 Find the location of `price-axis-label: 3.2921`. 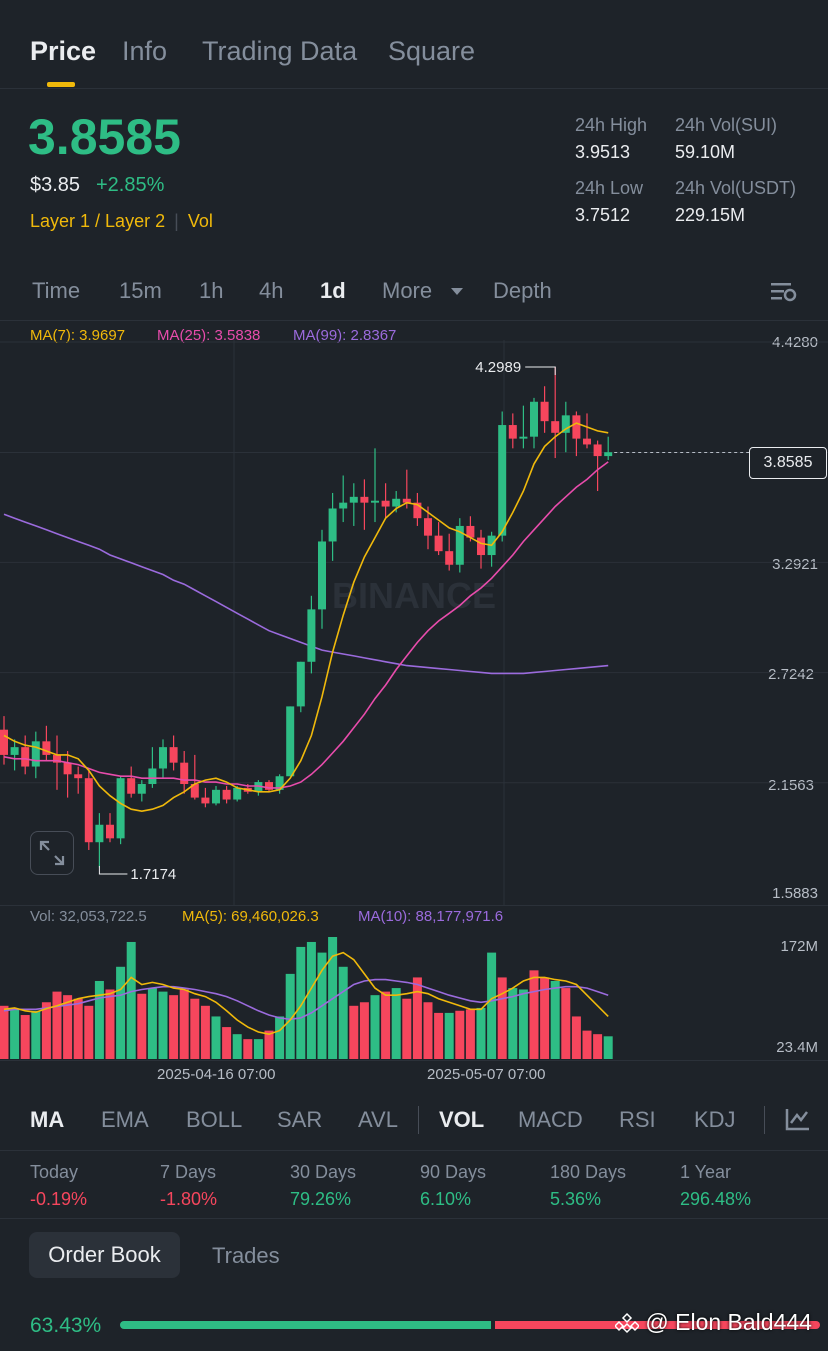

price-axis-label: 3.2921 is located at coordinates (795, 564).